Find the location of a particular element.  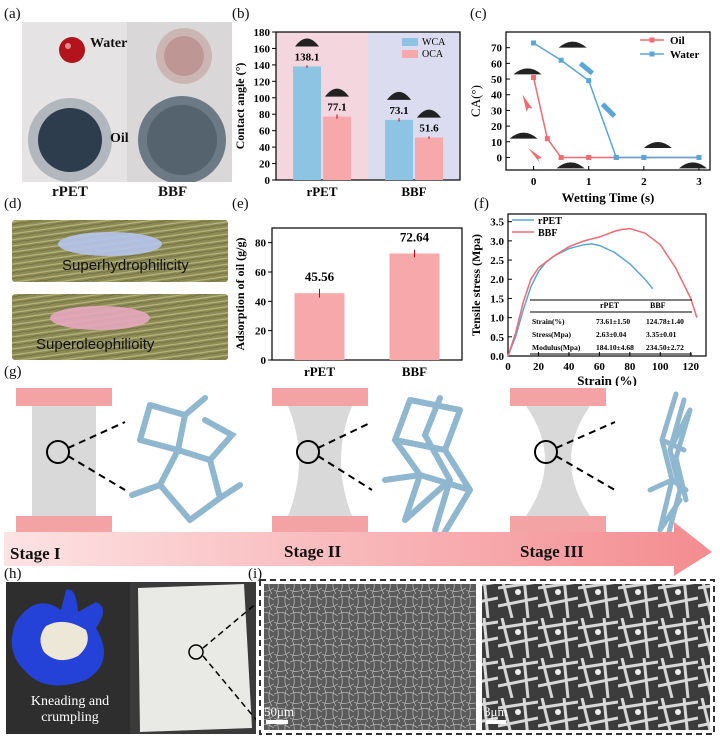

x-tick-label: 20 is located at coordinates (539, 367).